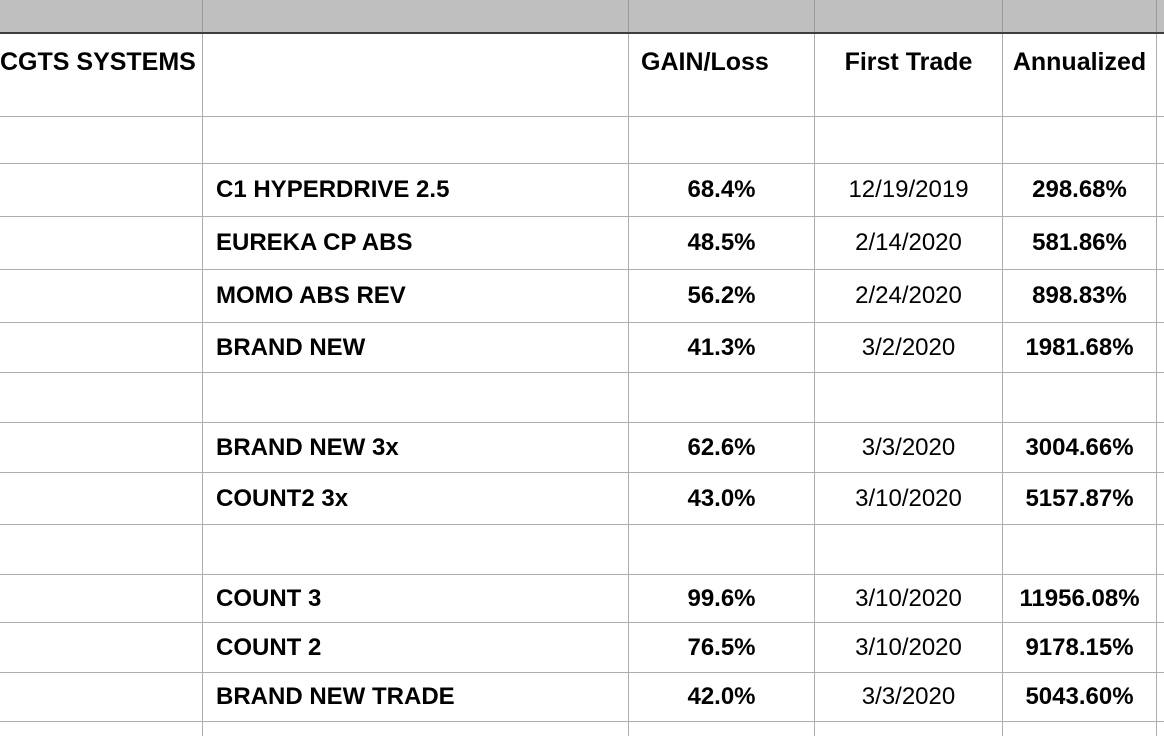 The image size is (1164, 736). What do you see at coordinates (722, 190) in the screenshot?
I see `cell-gain: 68.4%` at bounding box center [722, 190].